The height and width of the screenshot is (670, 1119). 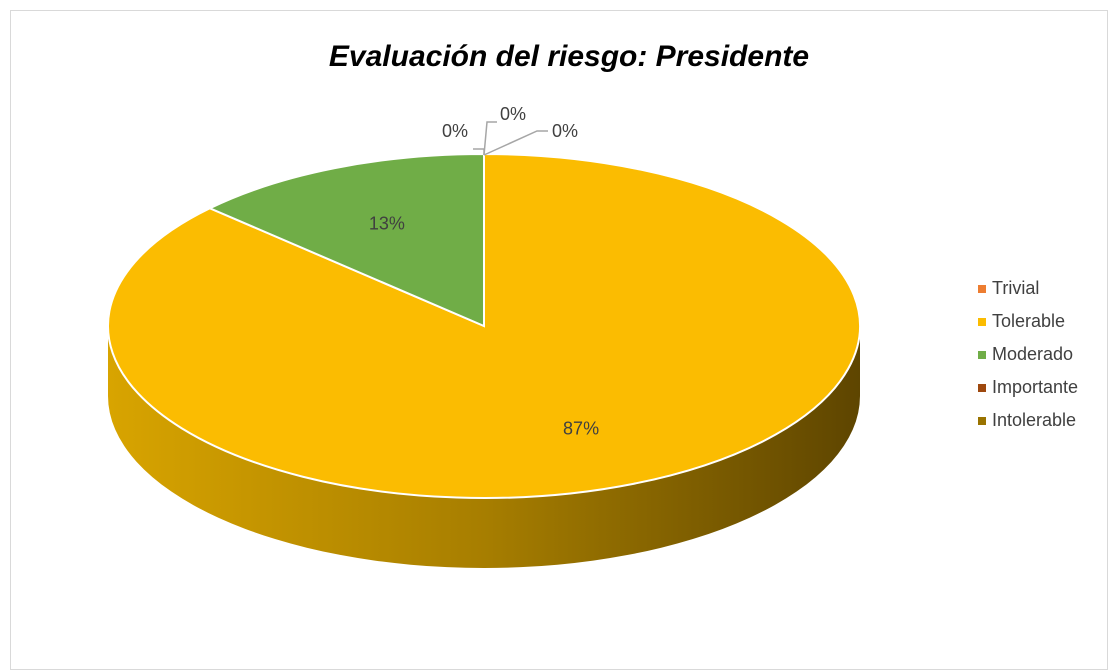 I want to click on legend-label: Trivial, so click(x=1016, y=288).